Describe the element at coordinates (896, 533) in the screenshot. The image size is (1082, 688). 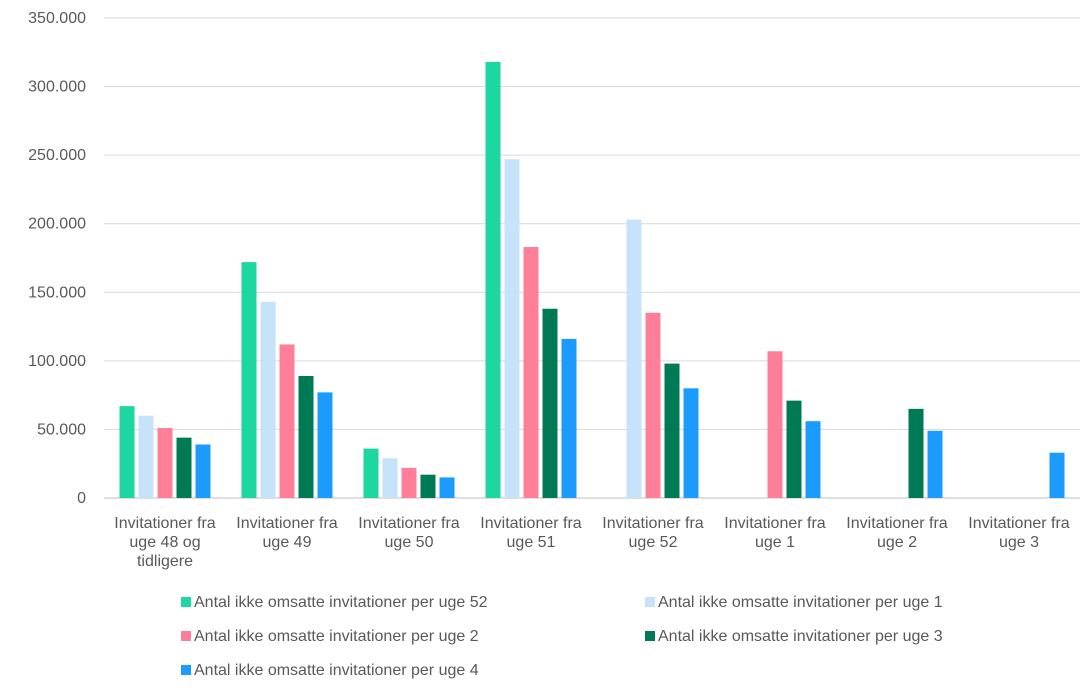
I see `x-tick-label: Invitationer fra uge 2` at that location.